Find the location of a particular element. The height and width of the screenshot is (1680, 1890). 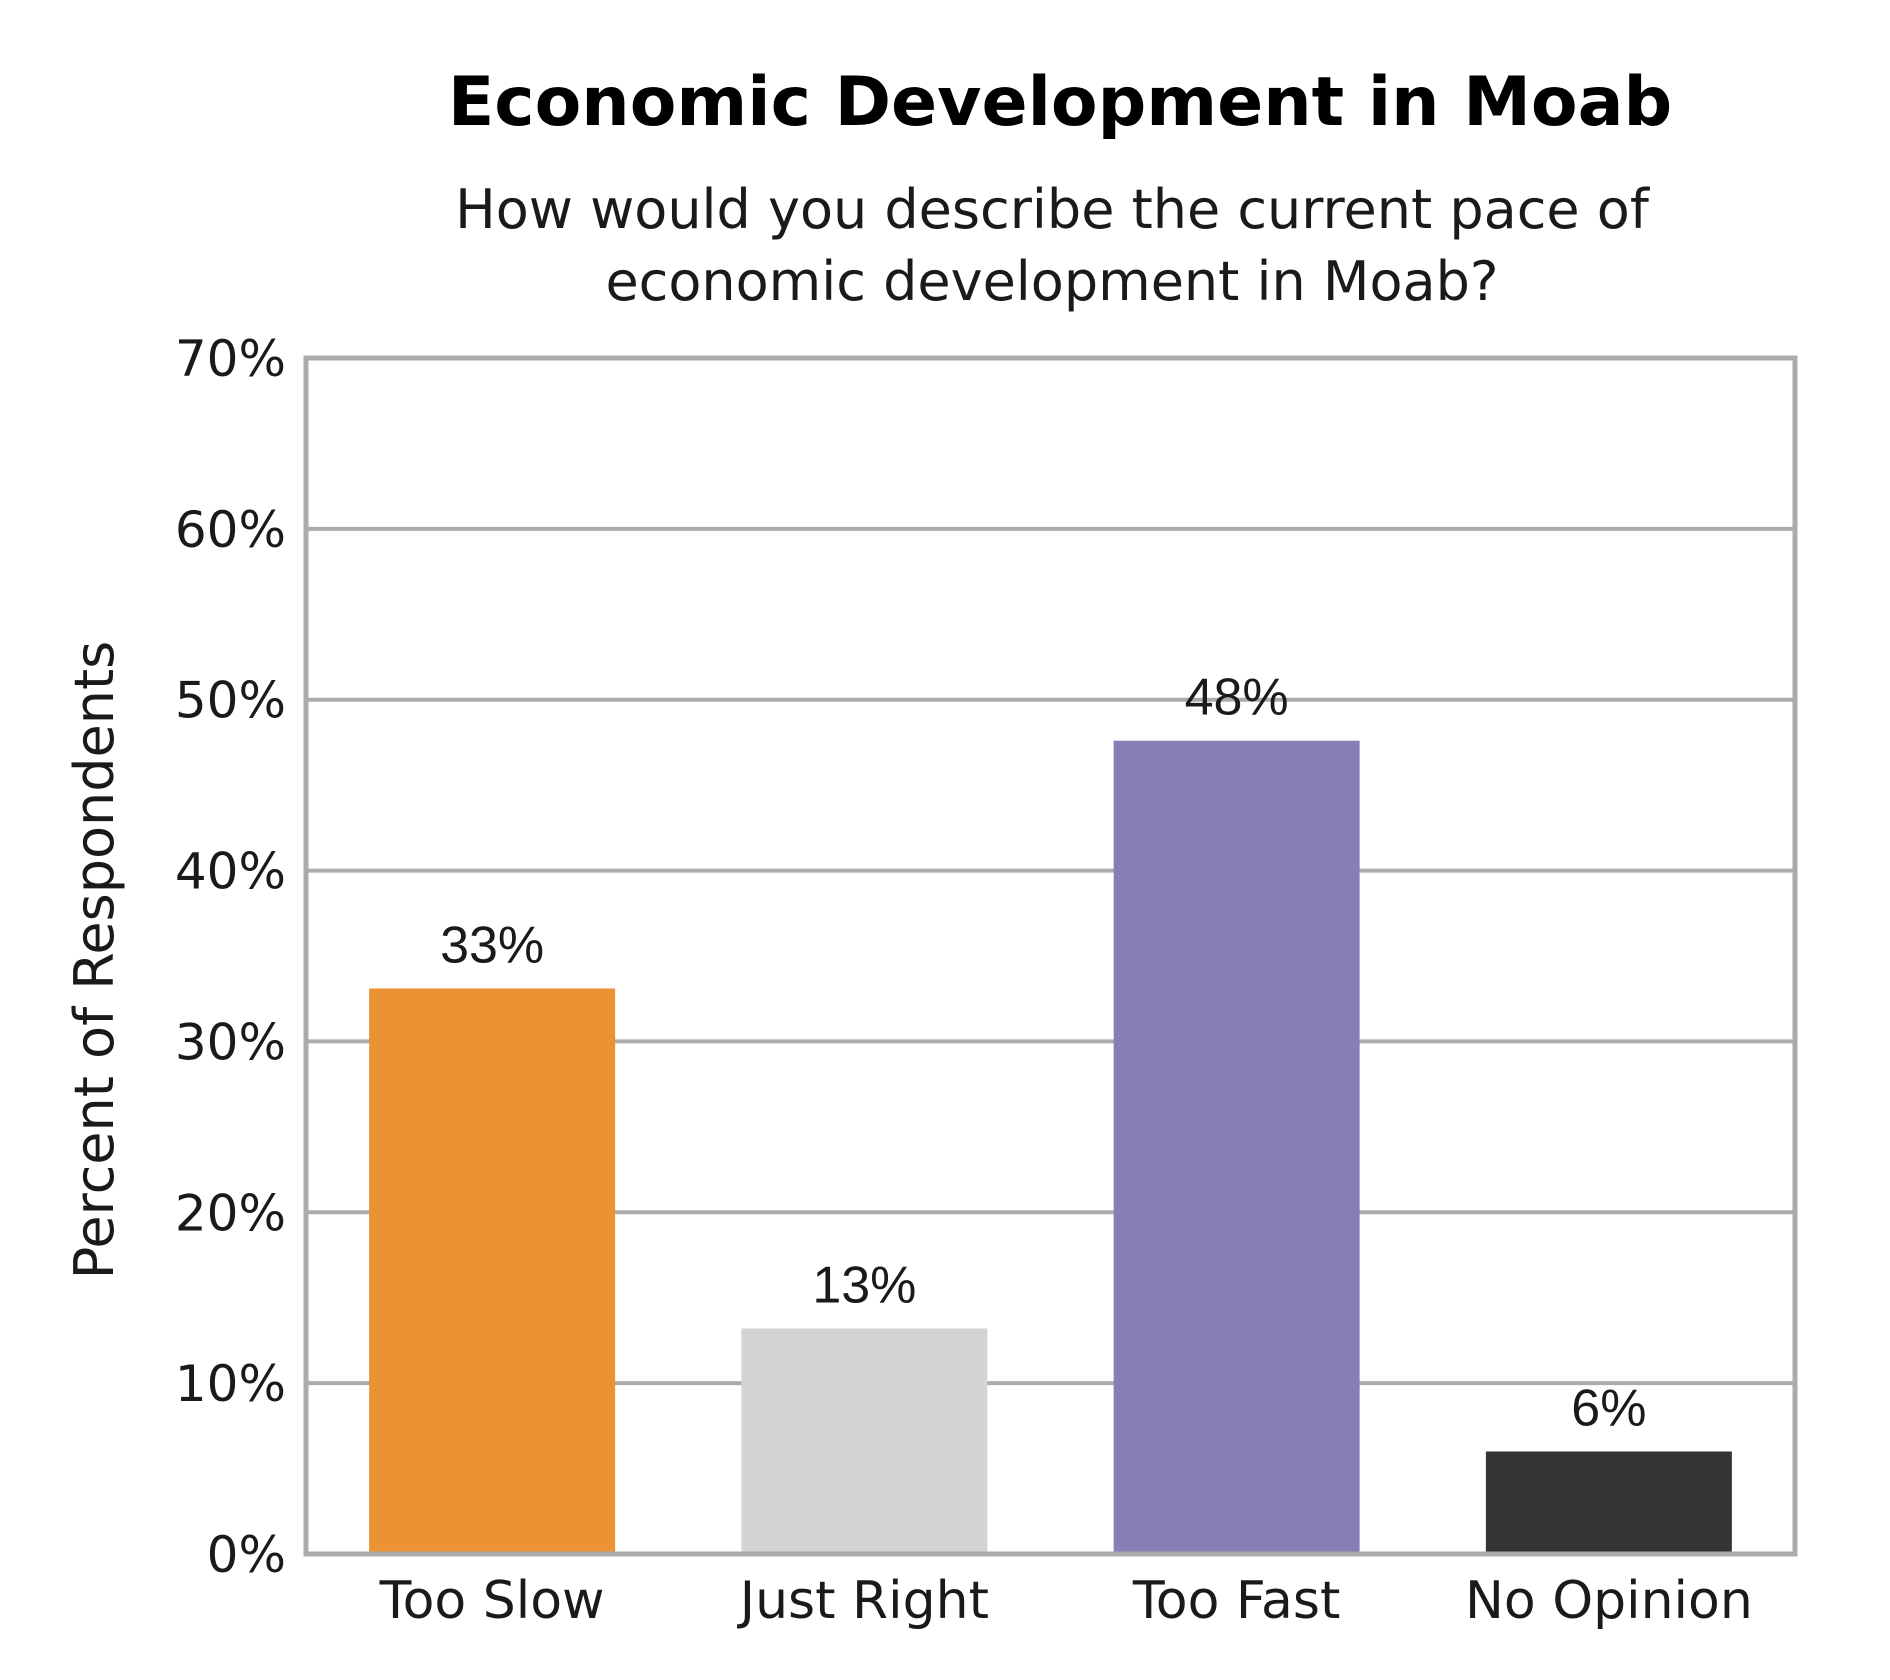

x-axis-categories: Too Slow Just Right Too Fast No Opinion is located at coordinates (1066, 1601).